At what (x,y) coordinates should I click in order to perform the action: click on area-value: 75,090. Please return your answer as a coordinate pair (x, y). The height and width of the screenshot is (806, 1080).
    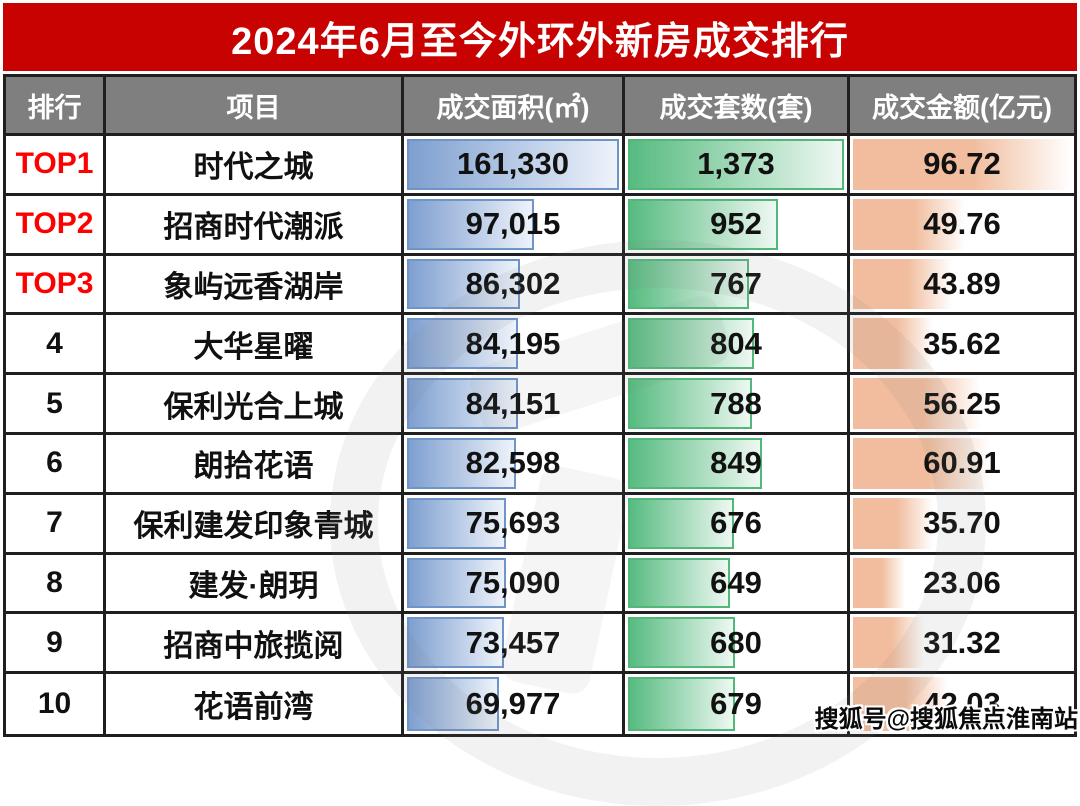
    Looking at the image, I should click on (513, 582).